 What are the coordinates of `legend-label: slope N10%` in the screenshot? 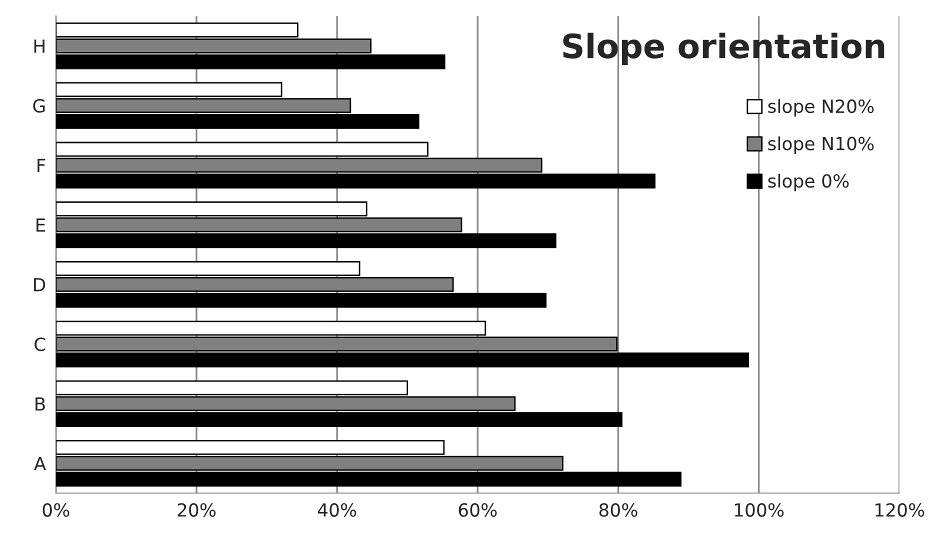 It's located at (821, 145).